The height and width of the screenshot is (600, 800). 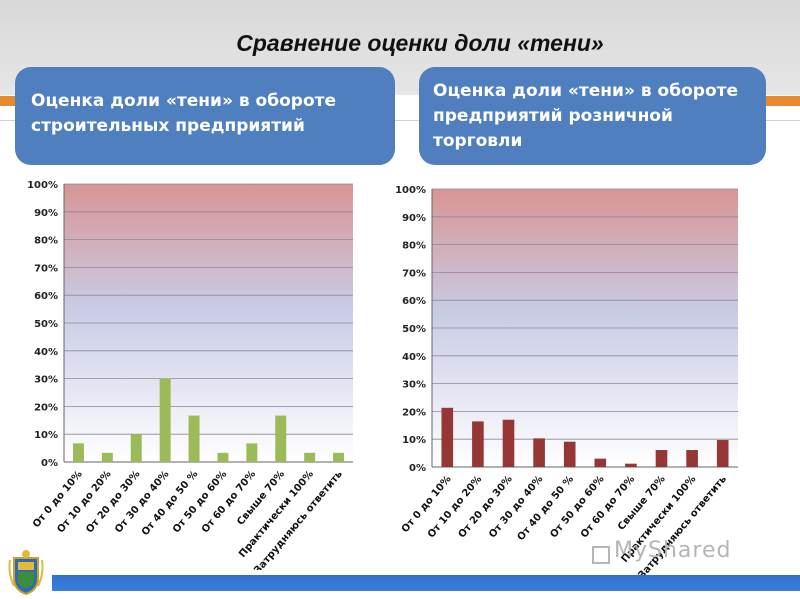 What do you see at coordinates (46, 296) in the screenshot?
I see `construction-ytick-label: 60%` at bounding box center [46, 296].